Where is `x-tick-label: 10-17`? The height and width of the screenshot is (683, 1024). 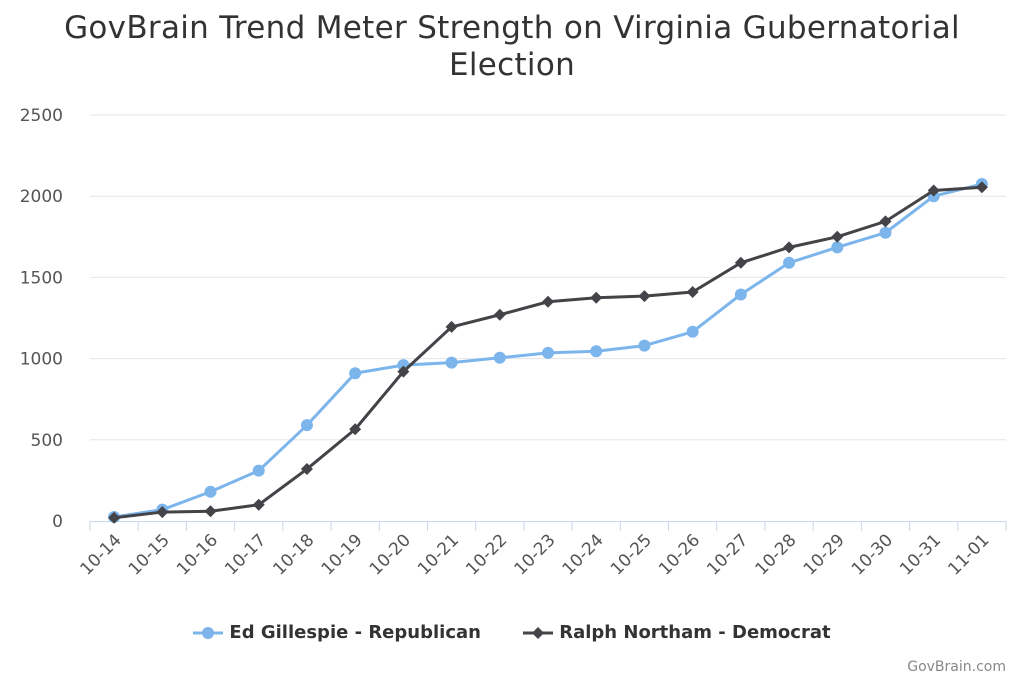 x-tick-label: 10-17 is located at coordinates (245, 554).